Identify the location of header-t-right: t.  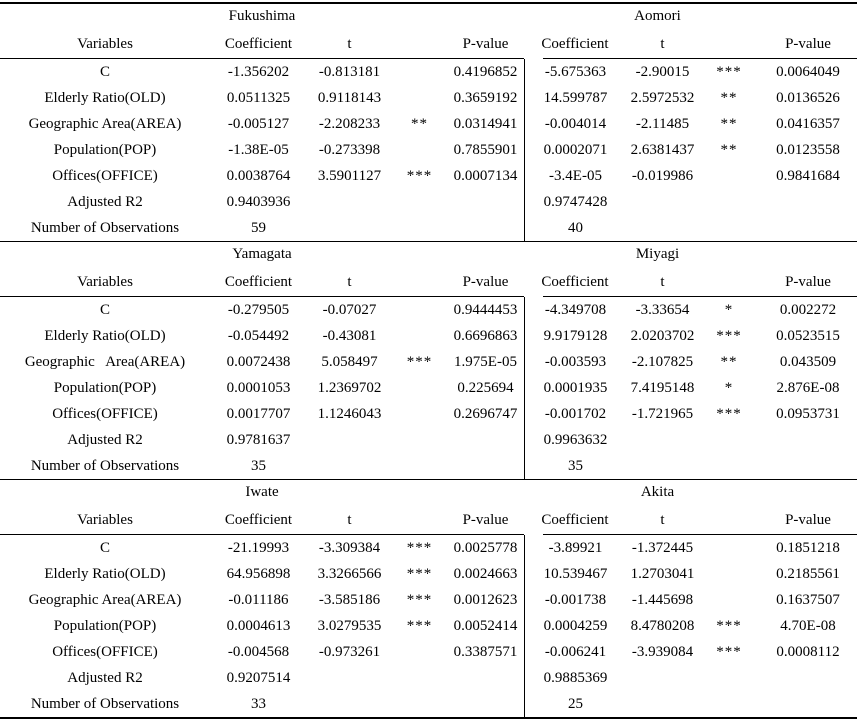
(662, 519).